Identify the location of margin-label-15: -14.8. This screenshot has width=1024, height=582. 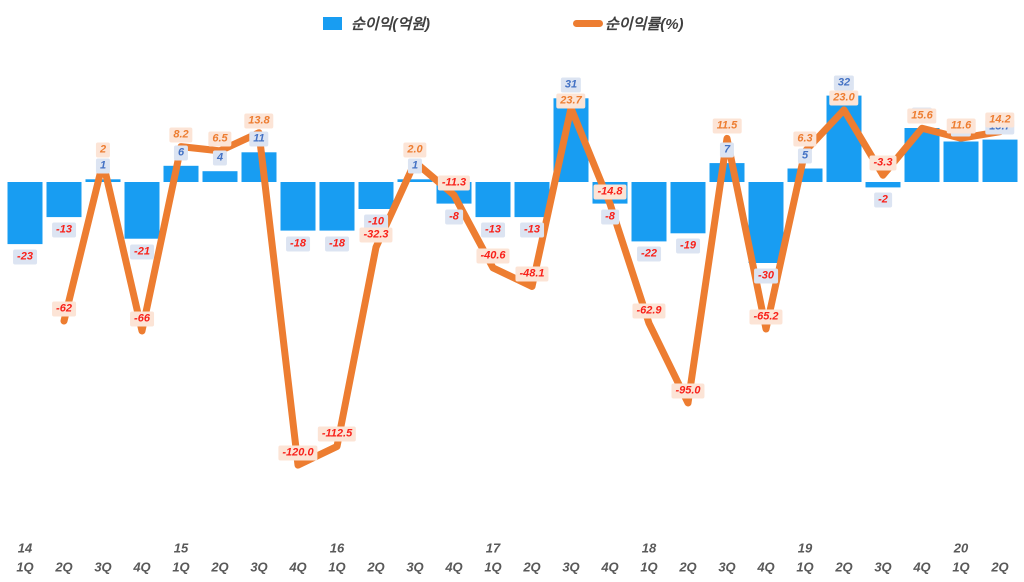
(610, 192).